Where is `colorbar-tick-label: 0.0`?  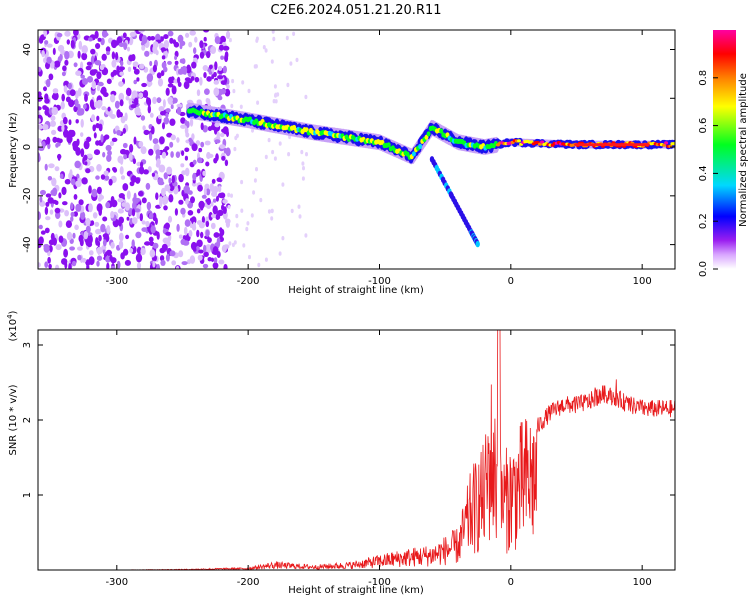
colorbar-tick-label: 0.0 is located at coordinates (703, 269).